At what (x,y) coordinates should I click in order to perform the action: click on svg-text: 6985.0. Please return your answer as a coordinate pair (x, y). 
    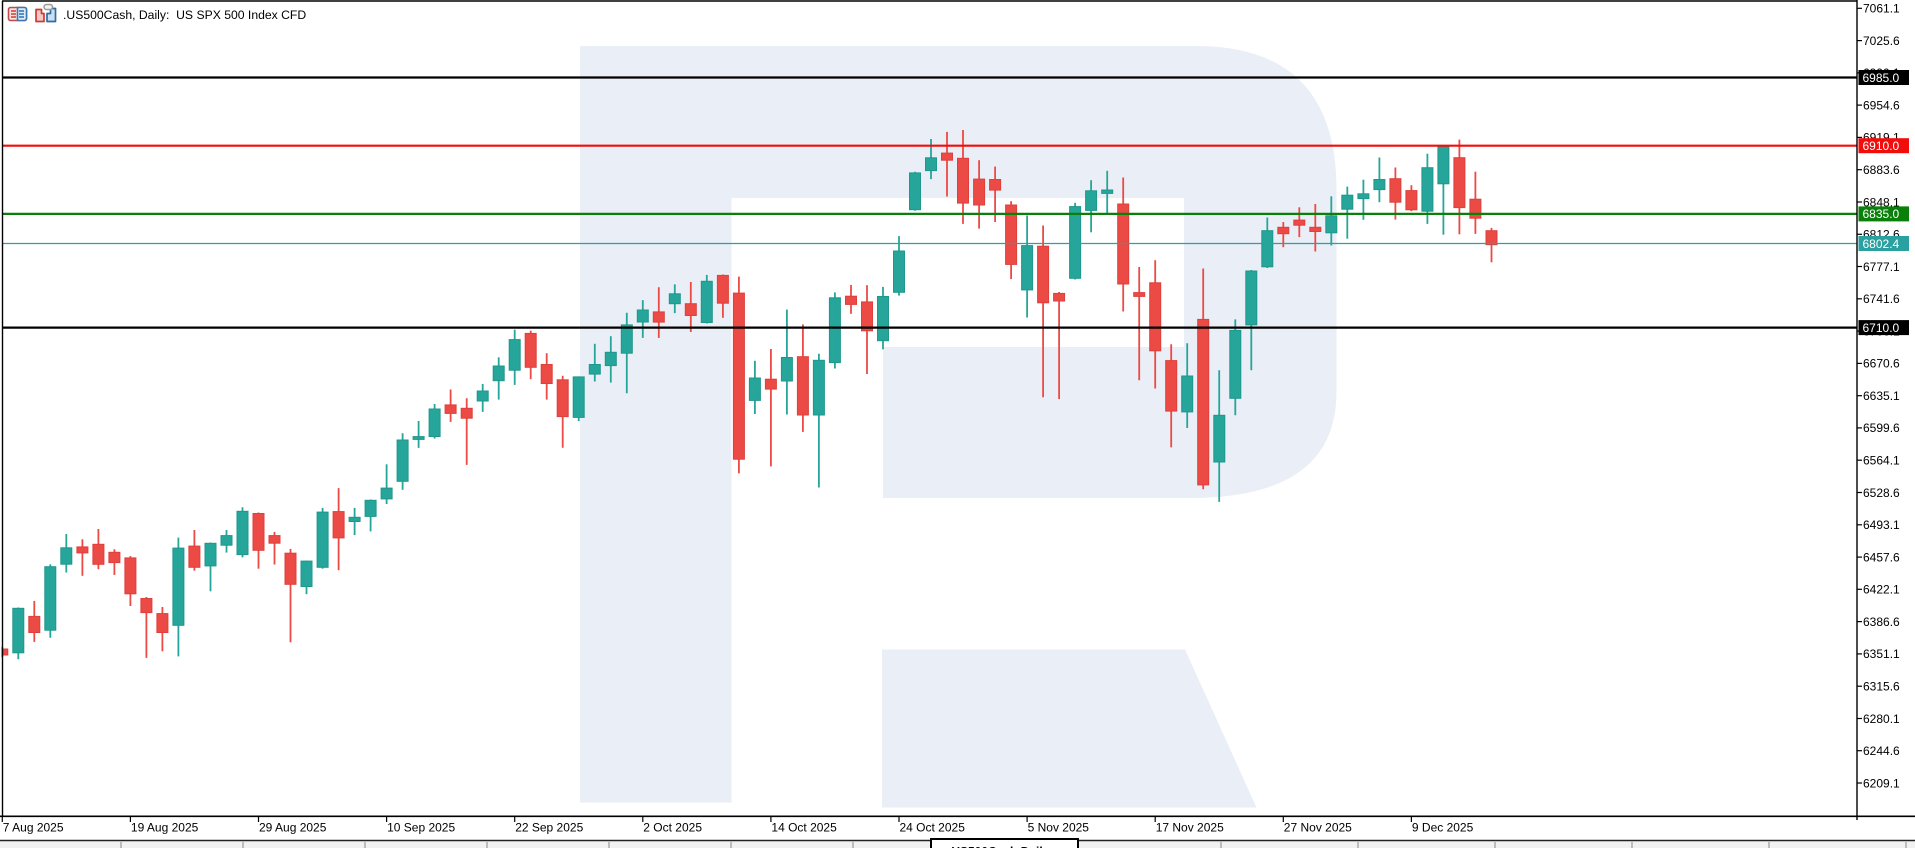
    Looking at the image, I should click on (1881, 78).